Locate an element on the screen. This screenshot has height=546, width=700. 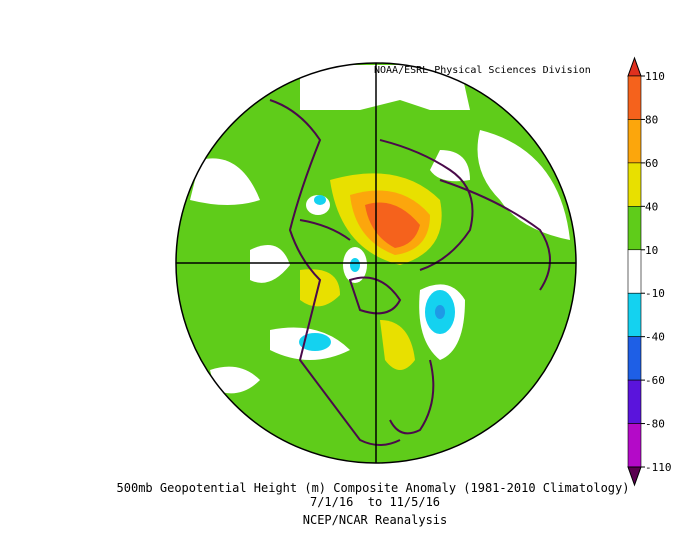
colorbar-label: -80 is located at coordinates (655, 424).